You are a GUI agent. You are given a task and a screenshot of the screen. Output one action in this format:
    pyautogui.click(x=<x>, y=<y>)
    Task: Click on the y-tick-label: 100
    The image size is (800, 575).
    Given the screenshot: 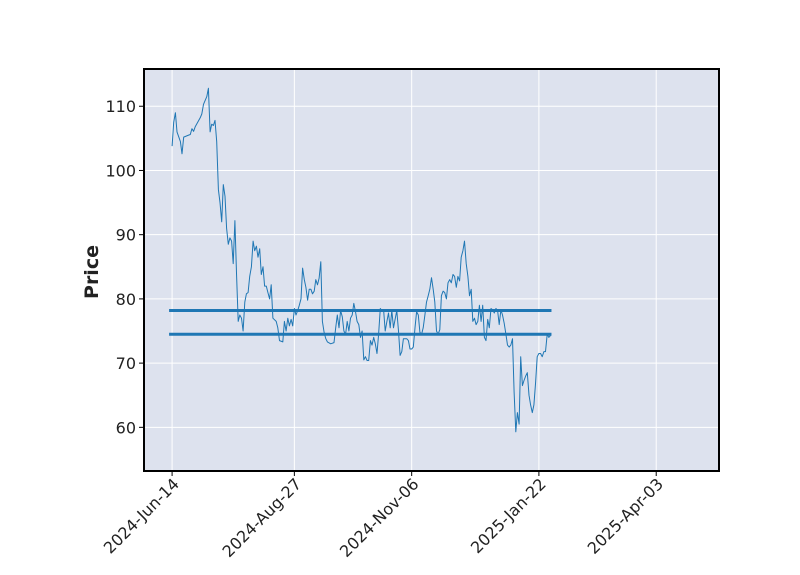 What is the action you would take?
    pyautogui.click(x=120, y=170)
    